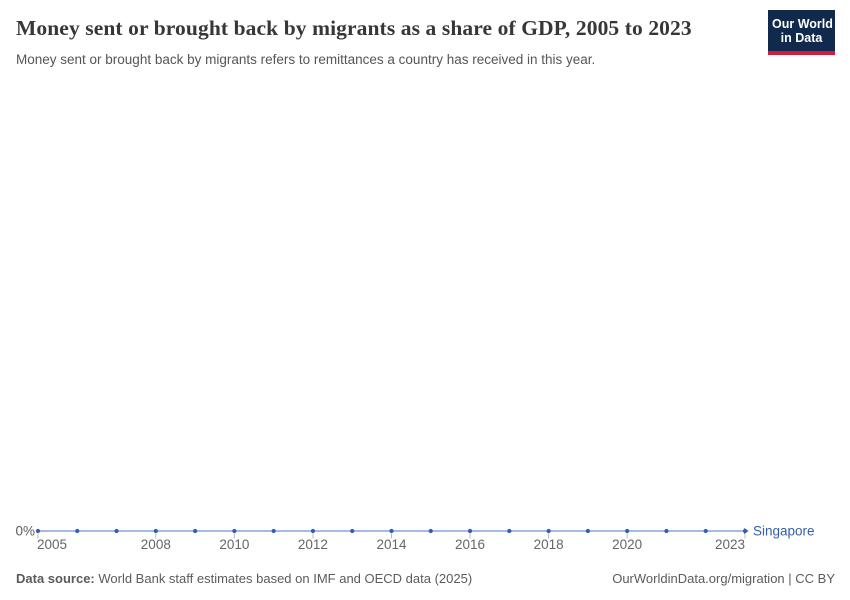 Image resolution: width=850 pixels, height=600 pixels. I want to click on data-point-2013, so click(352, 531).